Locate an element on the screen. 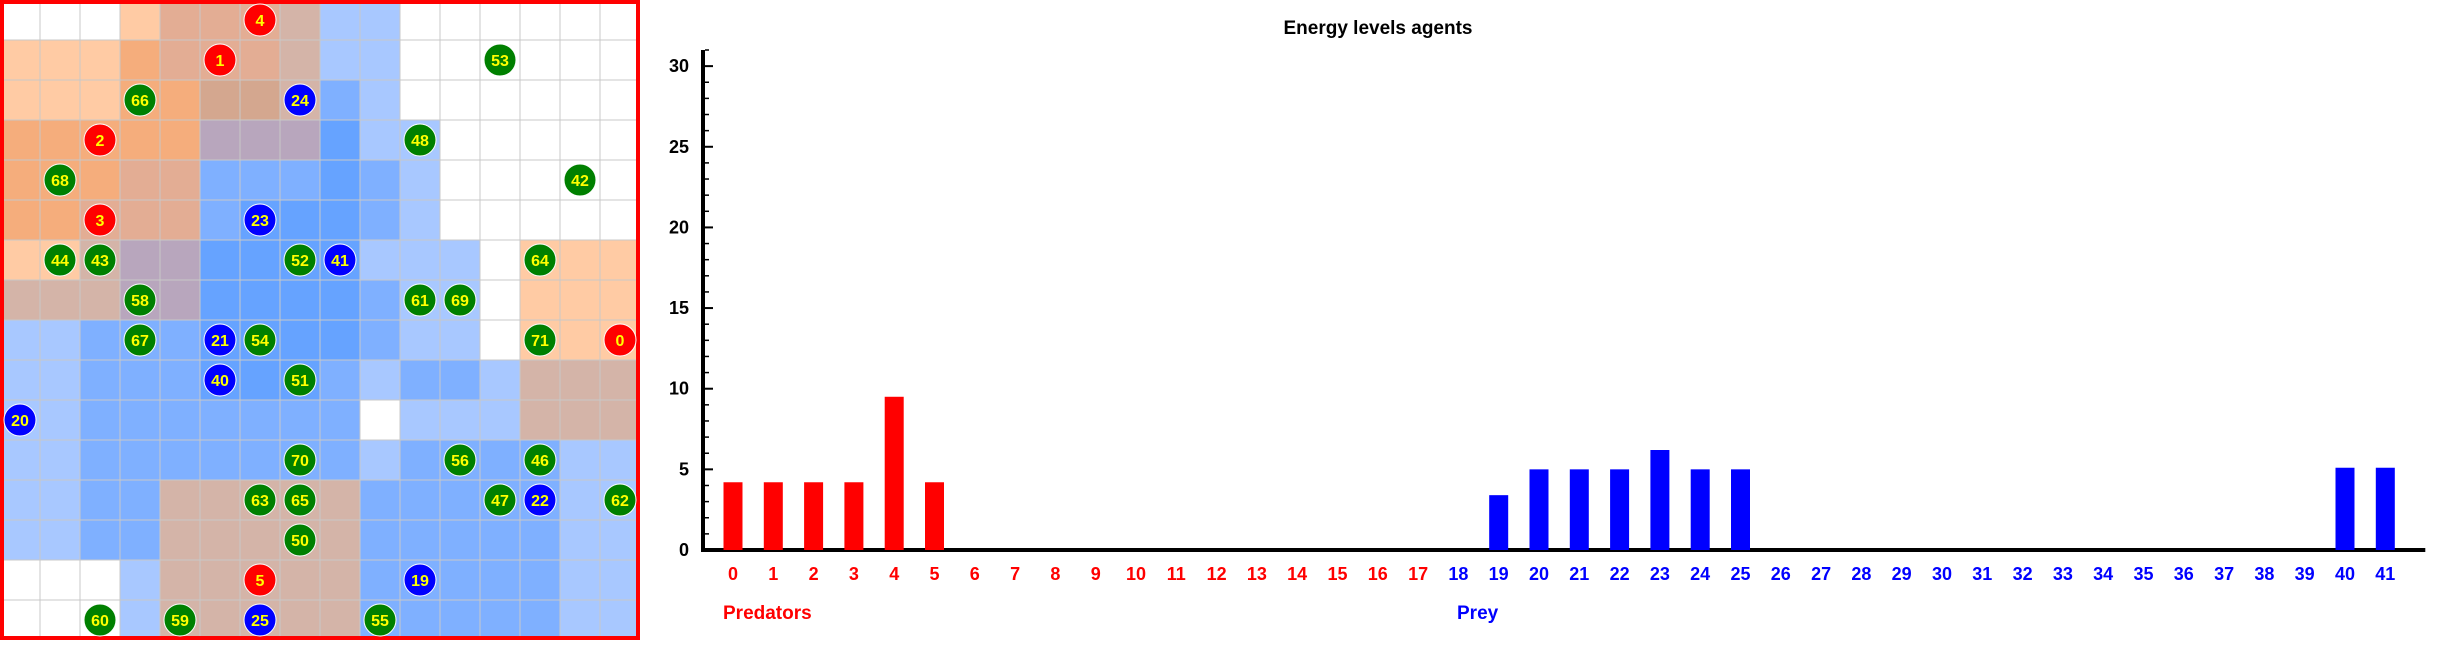 This screenshot has height=645, width=2440. agent-grass: 69 is located at coordinates (460, 300).